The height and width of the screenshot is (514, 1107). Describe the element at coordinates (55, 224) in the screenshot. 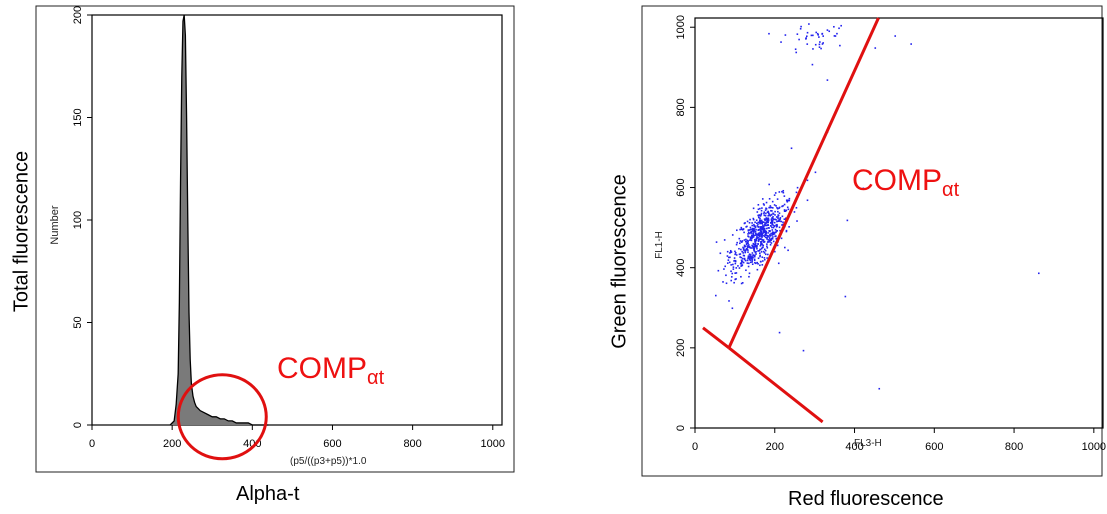

I see `histogram-inner-ylabel: Number` at that location.